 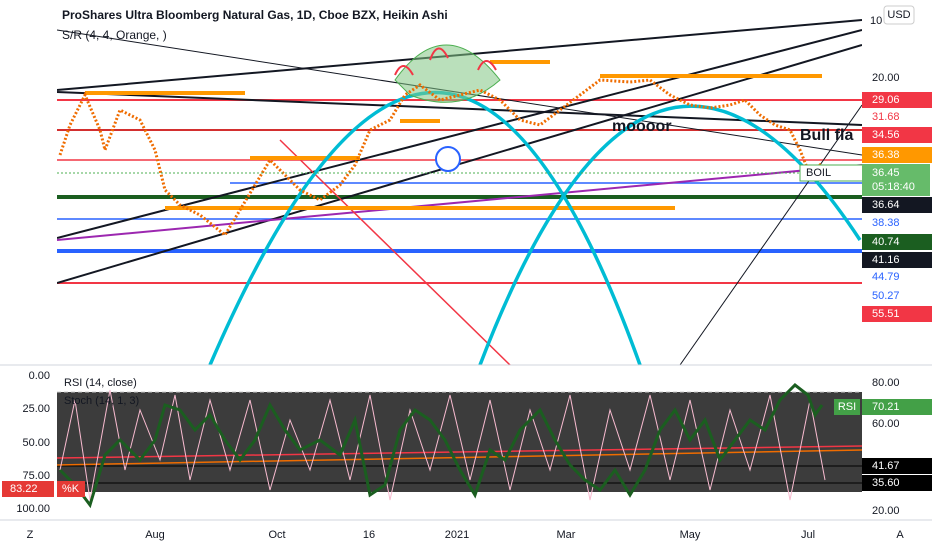 What do you see at coordinates (886, 242) in the screenshot?
I see `price-label: 40.74` at bounding box center [886, 242].